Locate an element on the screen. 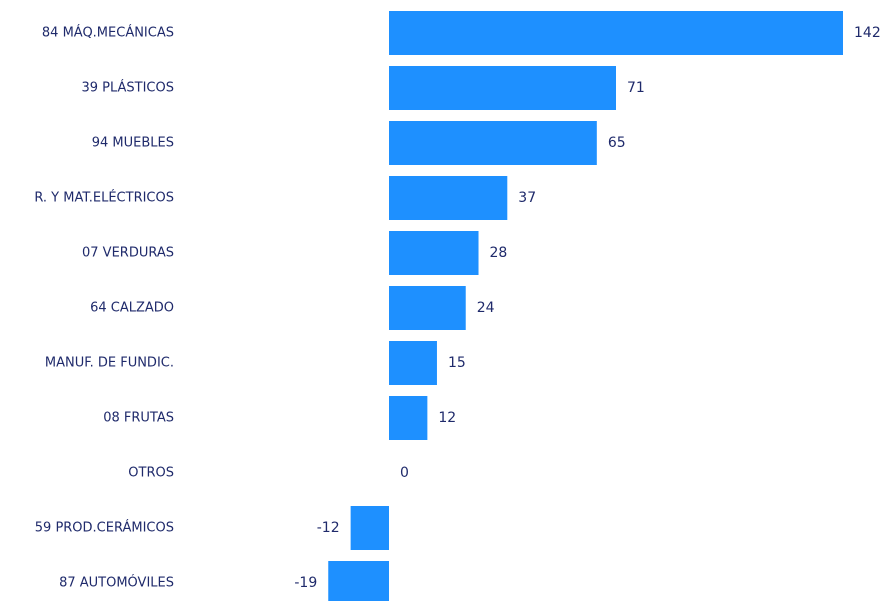 This screenshot has width=888, height=601. value-label: 15 is located at coordinates (457, 363).